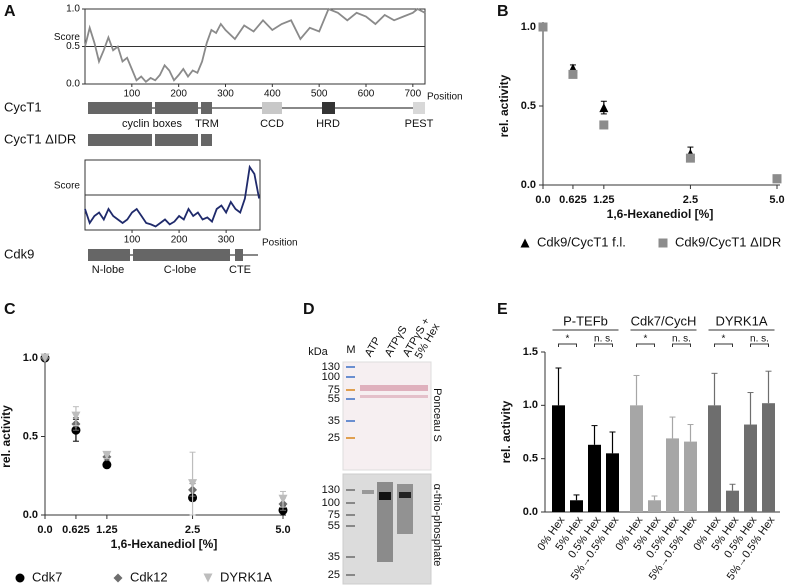 This screenshot has height=588, width=790. I want to click on group-title: DYRK1A, so click(741, 320).